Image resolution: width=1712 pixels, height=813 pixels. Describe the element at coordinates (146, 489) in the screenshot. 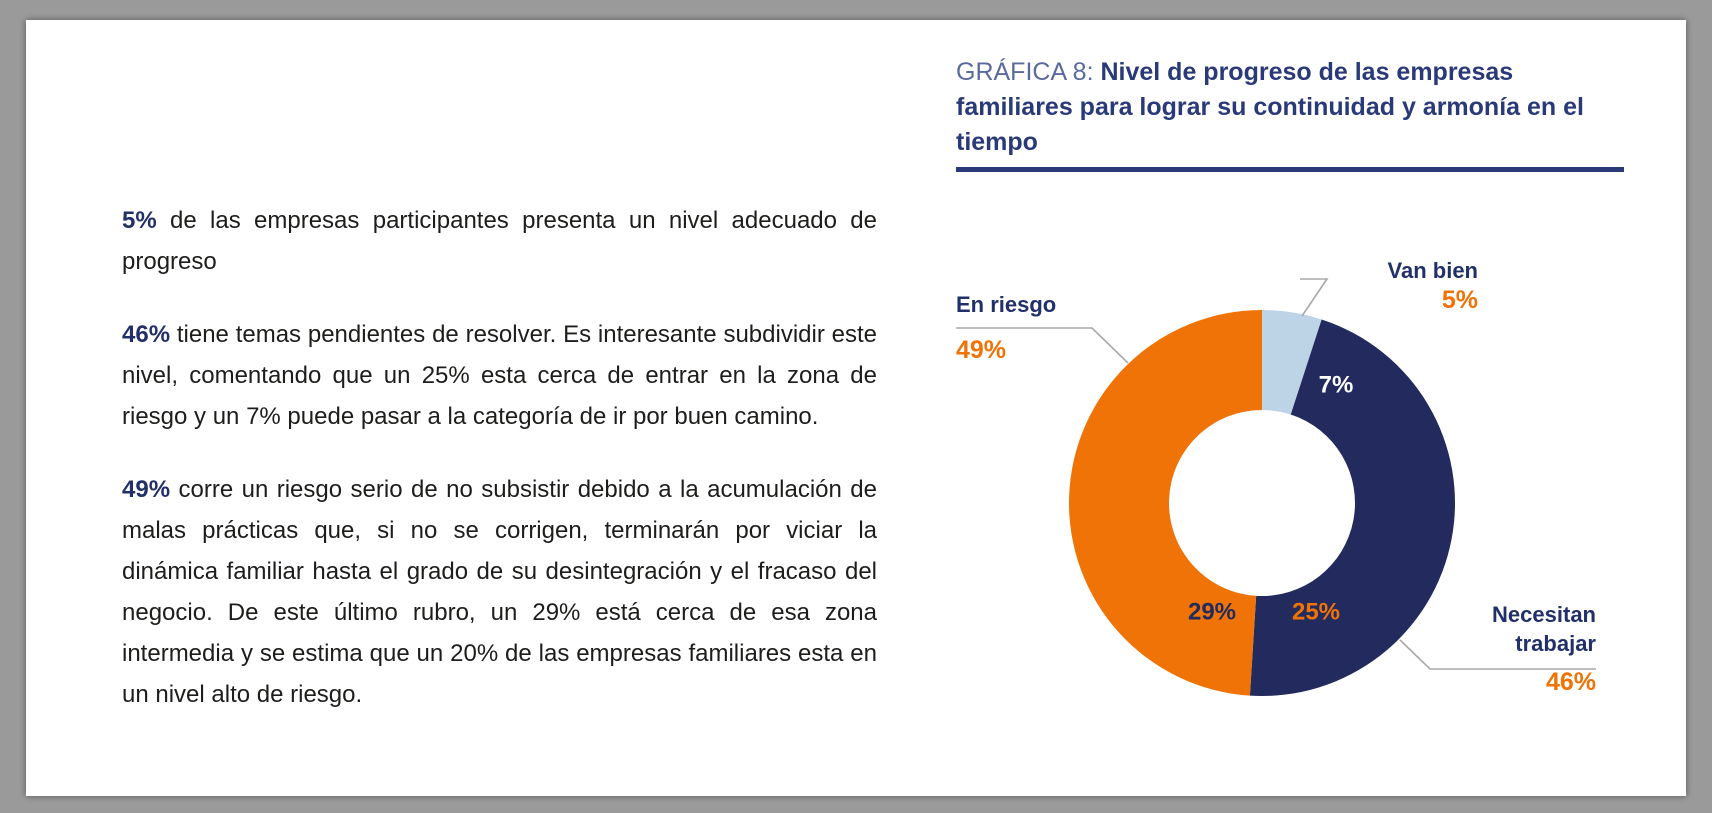

I see `paragraph-lead: 49%` at that location.